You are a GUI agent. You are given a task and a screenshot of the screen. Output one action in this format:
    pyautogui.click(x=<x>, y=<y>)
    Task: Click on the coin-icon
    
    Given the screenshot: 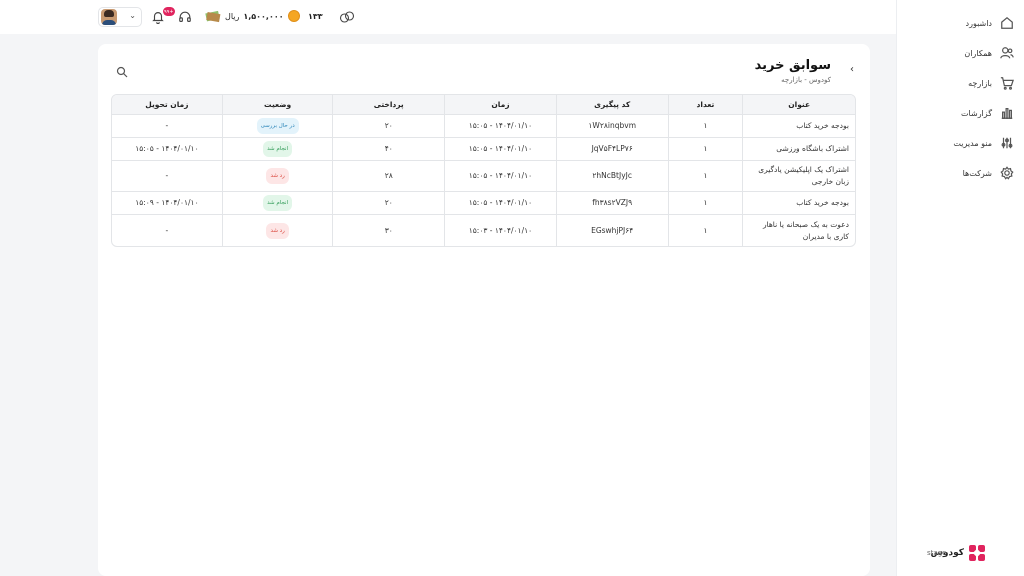 What is the action you would take?
    pyautogui.click(x=294, y=16)
    